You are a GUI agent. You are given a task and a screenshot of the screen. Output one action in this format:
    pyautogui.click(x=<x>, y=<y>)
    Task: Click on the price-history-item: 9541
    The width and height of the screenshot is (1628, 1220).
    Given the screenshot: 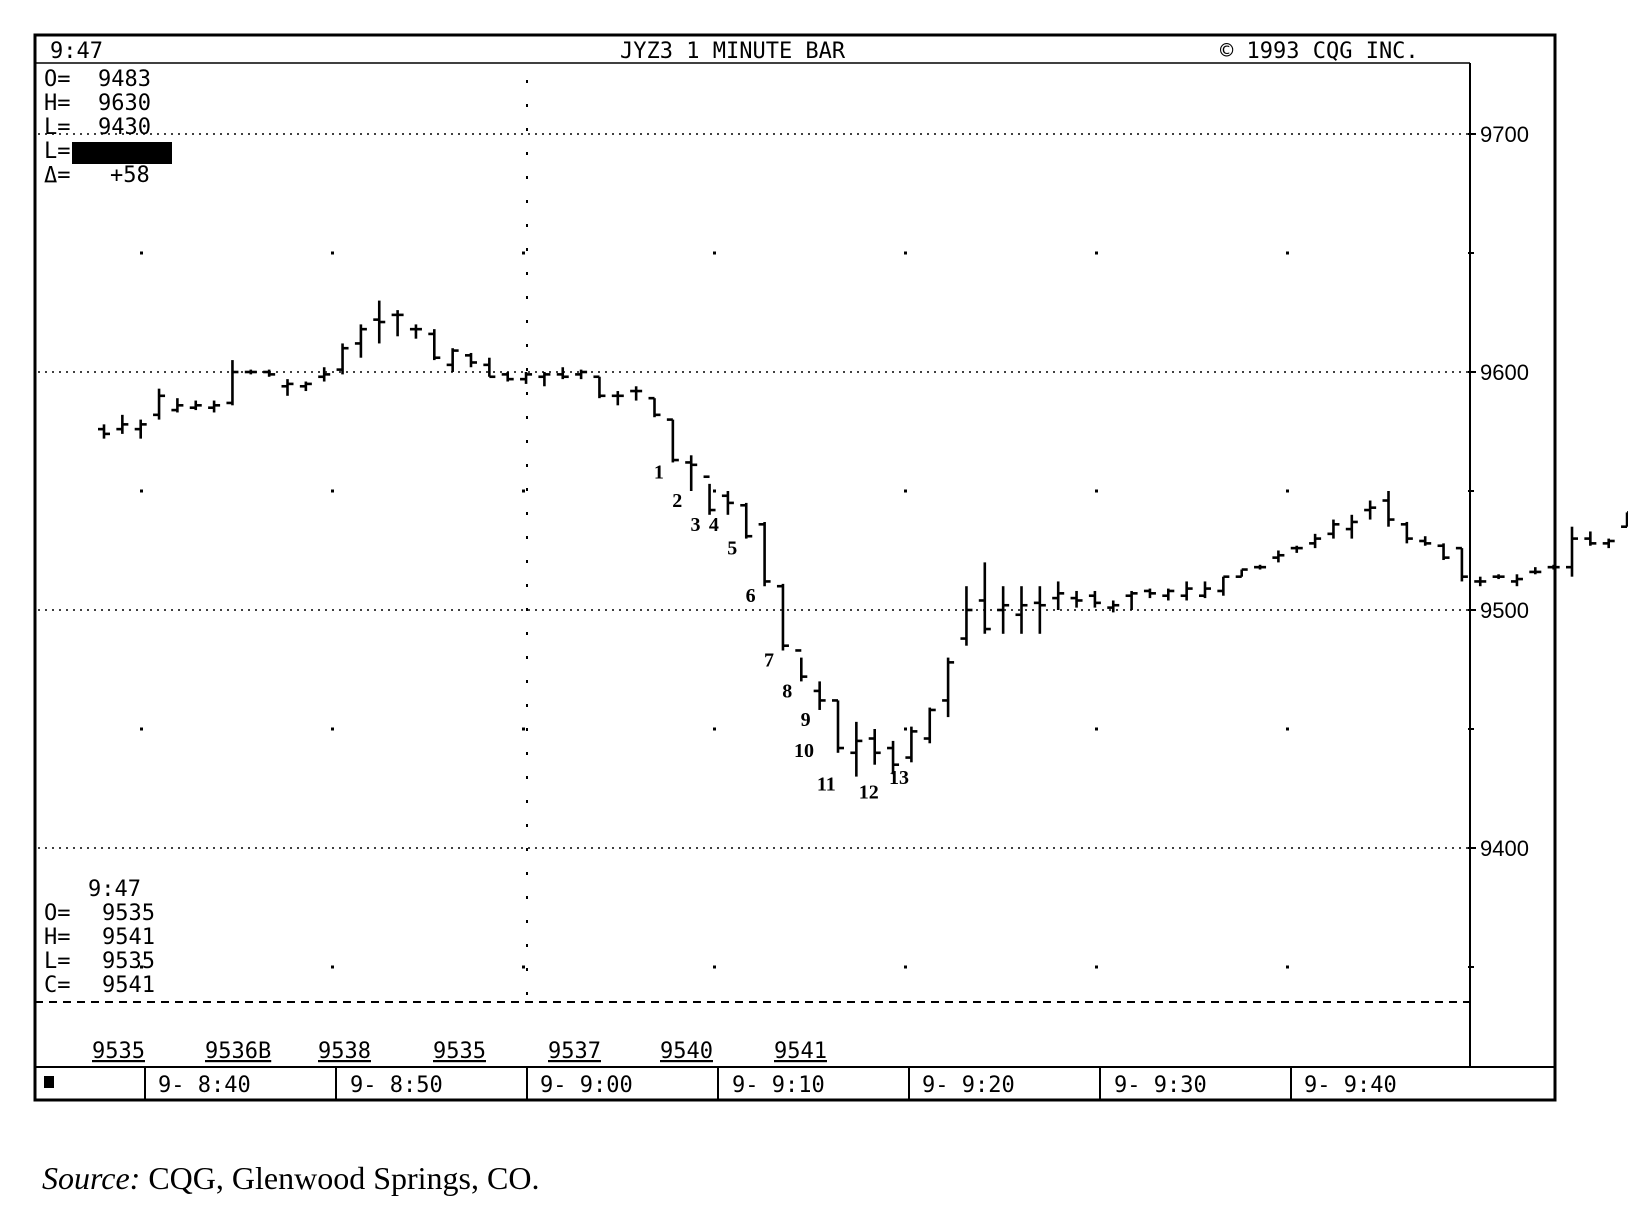 What is the action you would take?
    pyautogui.click(x=800, y=1051)
    